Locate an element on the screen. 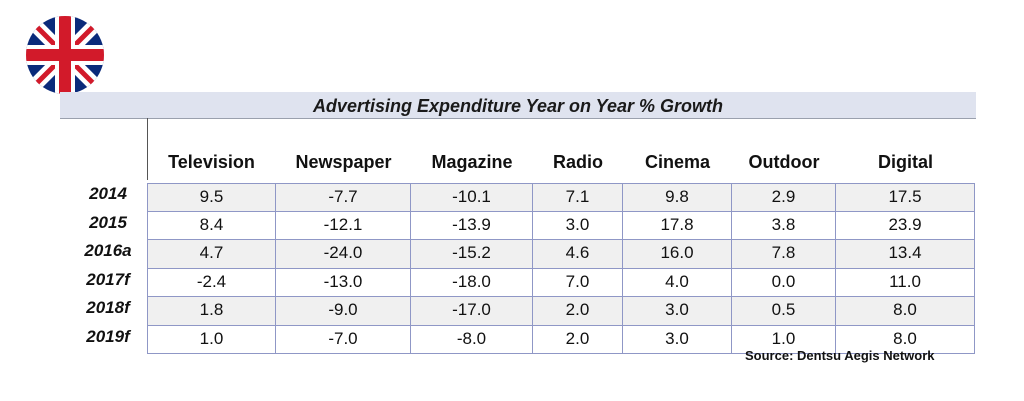  table-cell: -7.7 is located at coordinates (343, 197).